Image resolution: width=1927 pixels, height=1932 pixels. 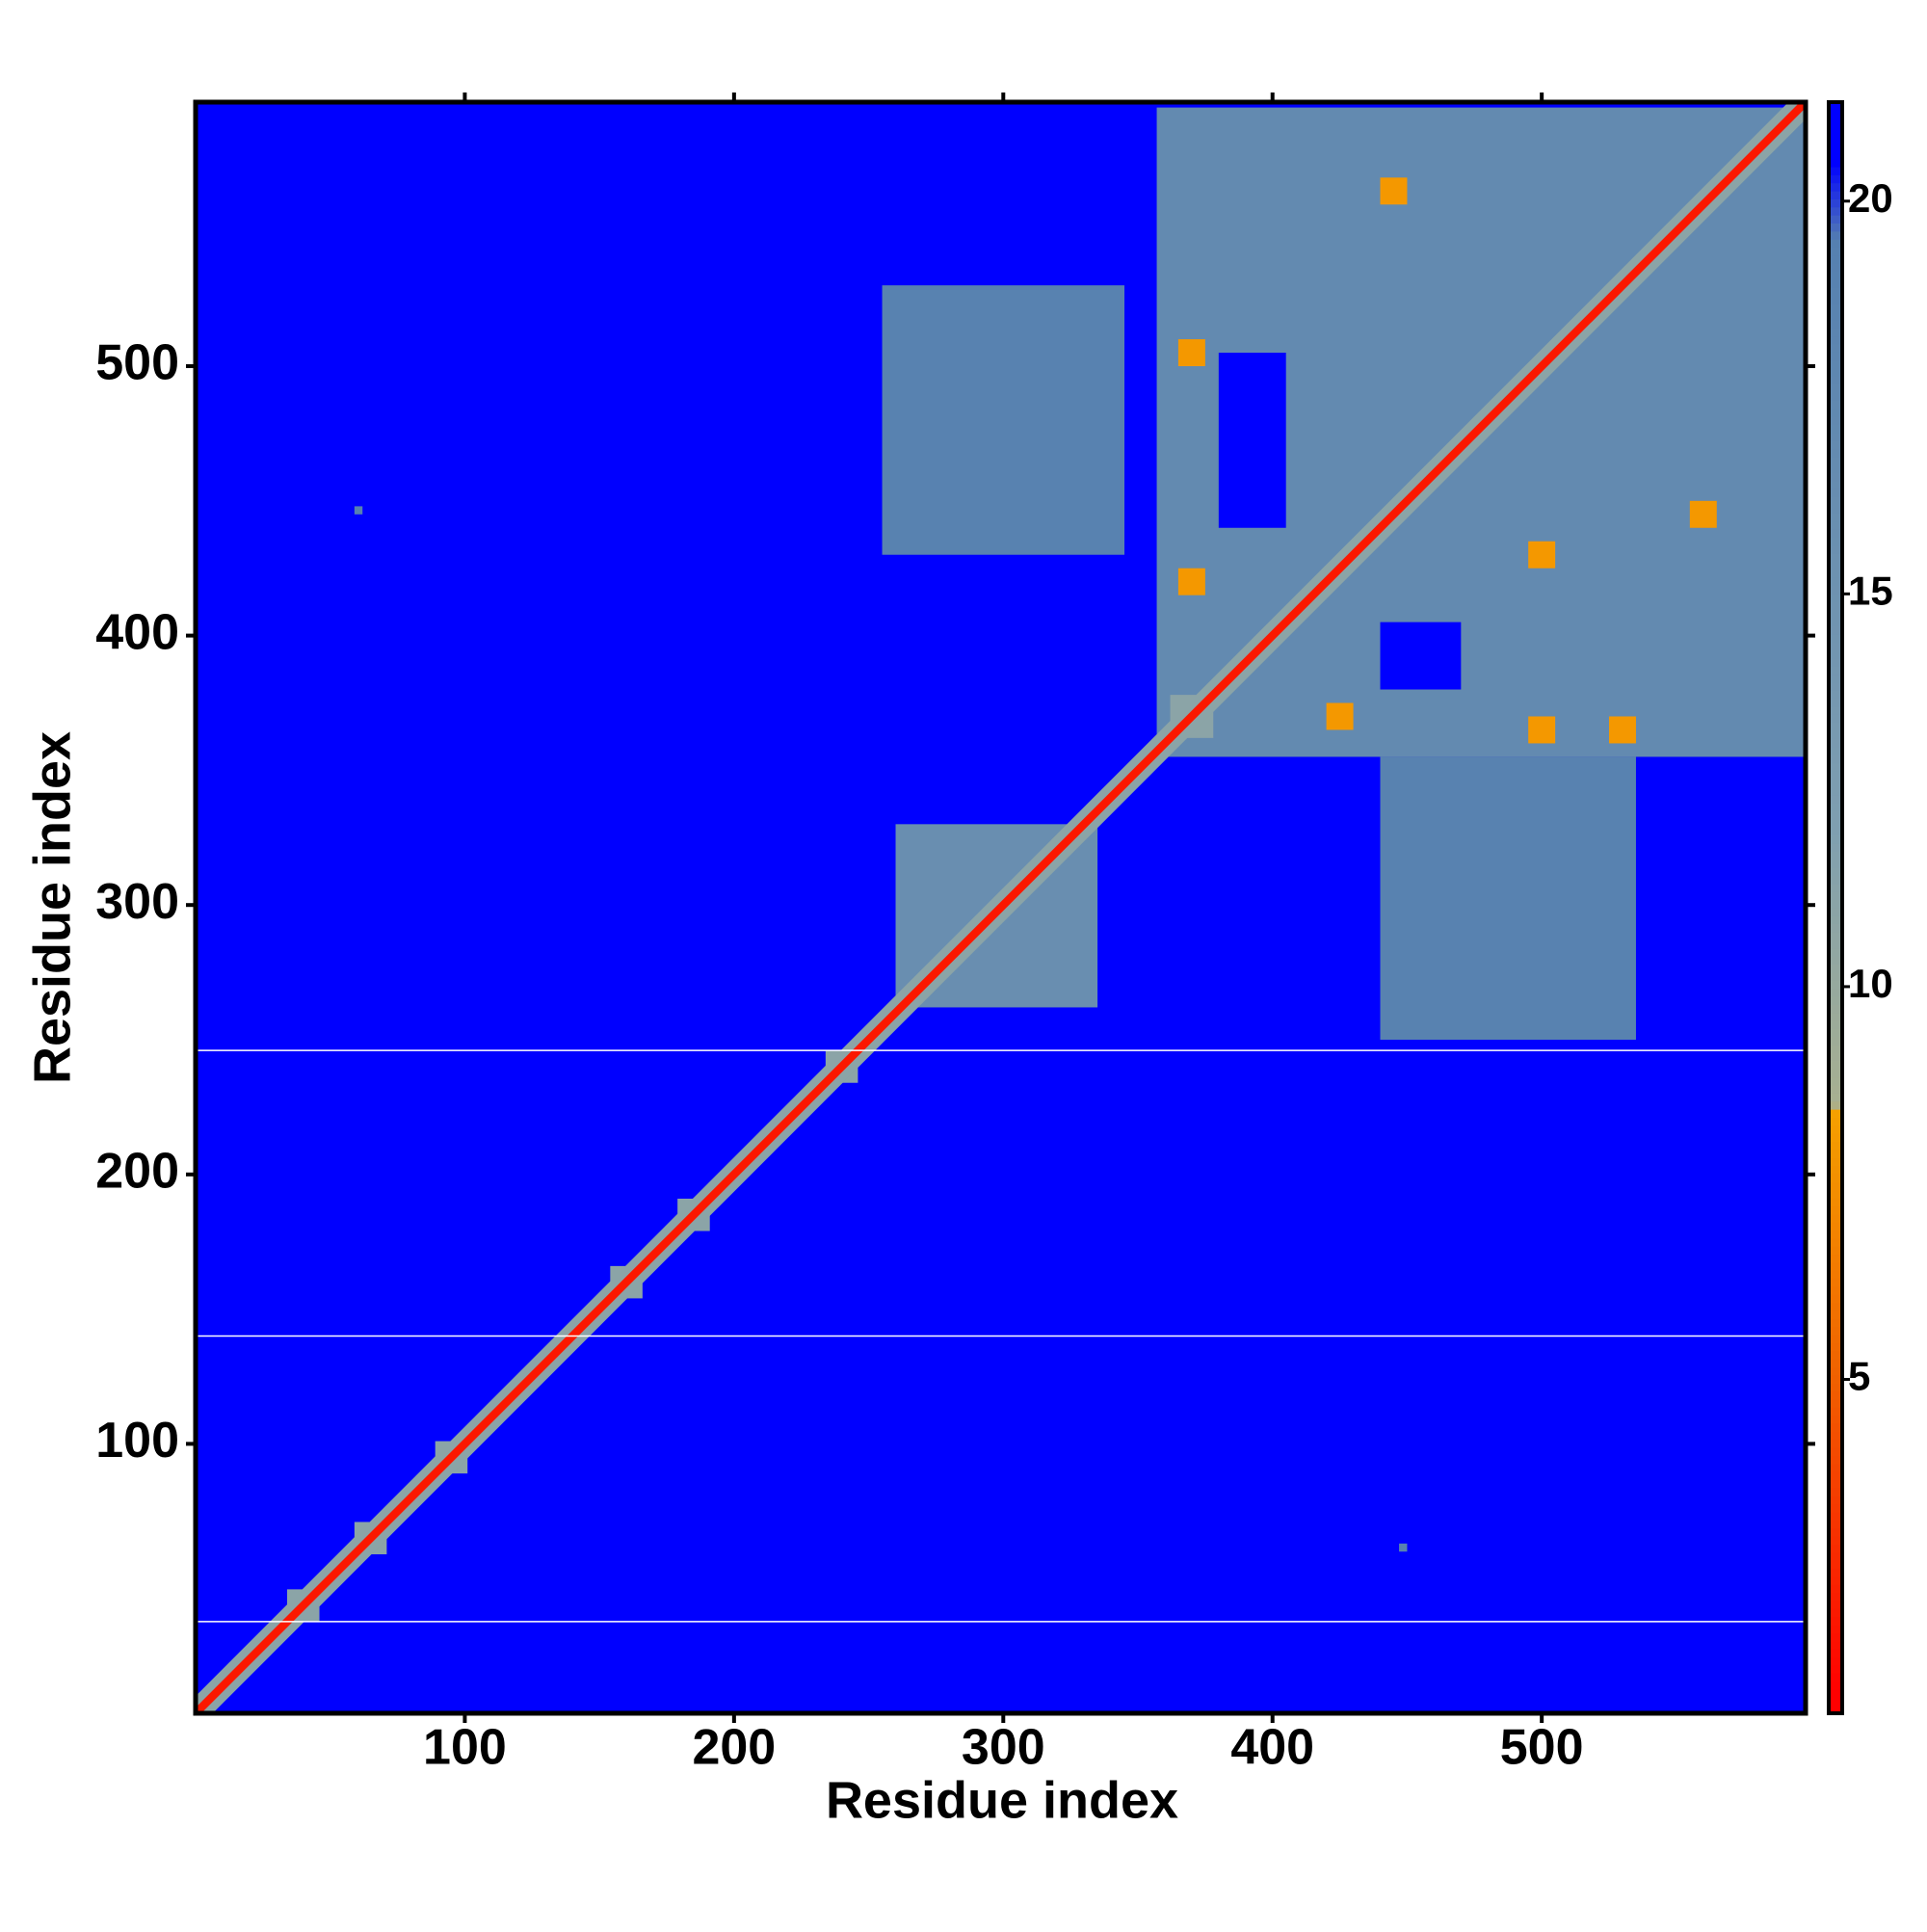 I want to click on x-tick-label: 300, so click(x=1003, y=1748).